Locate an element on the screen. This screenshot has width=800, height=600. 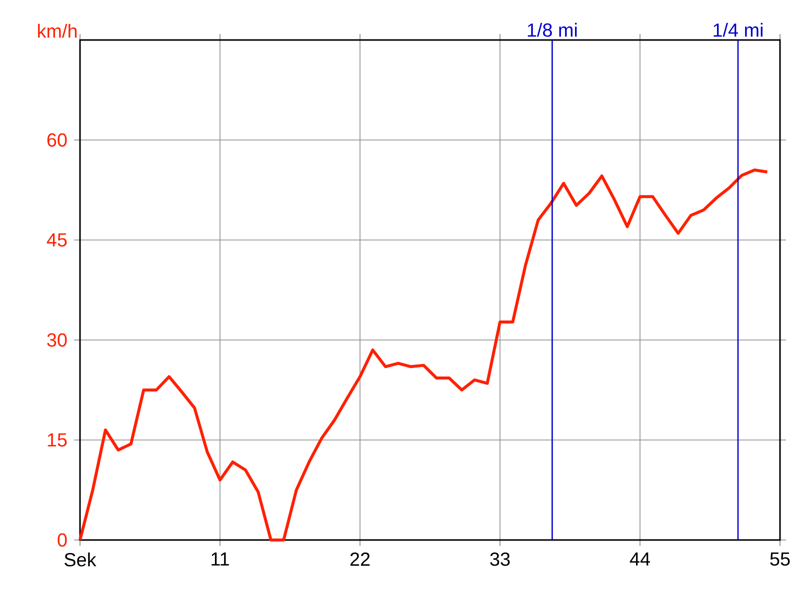
y-tick-label: 60 is located at coordinates (57, 140).